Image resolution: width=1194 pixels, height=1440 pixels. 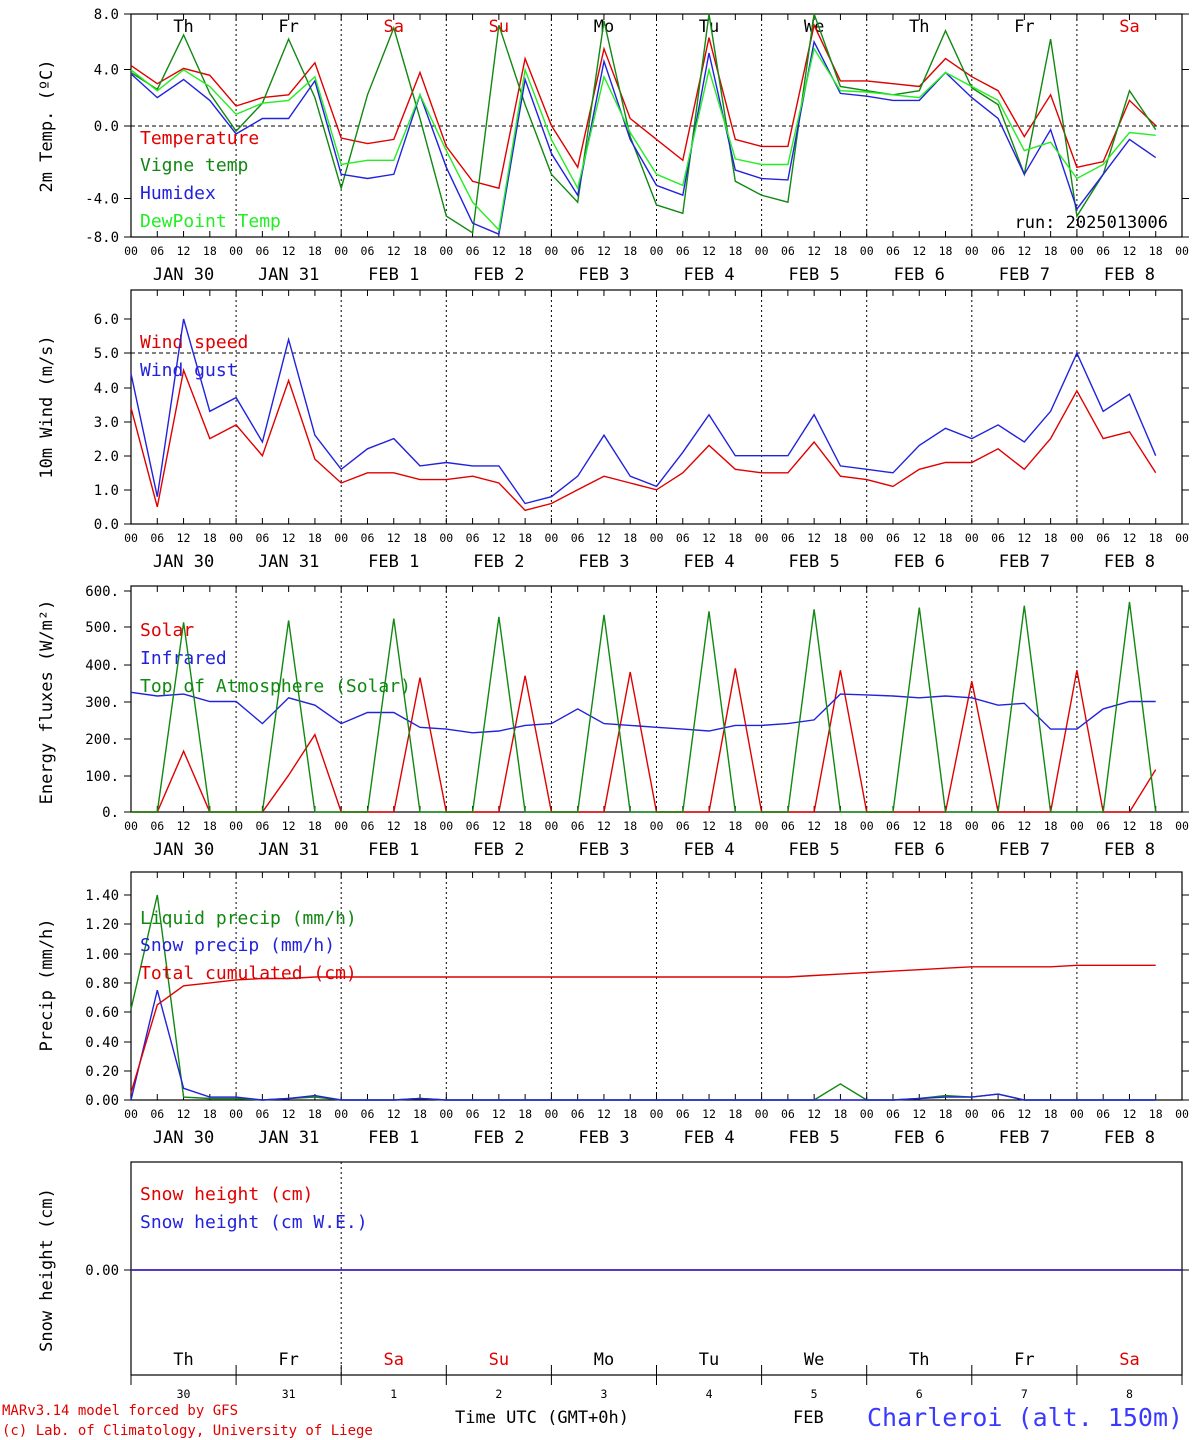 What do you see at coordinates (226, 1194) in the screenshot?
I see `legend-entry: Snow height (cm)` at bounding box center [226, 1194].